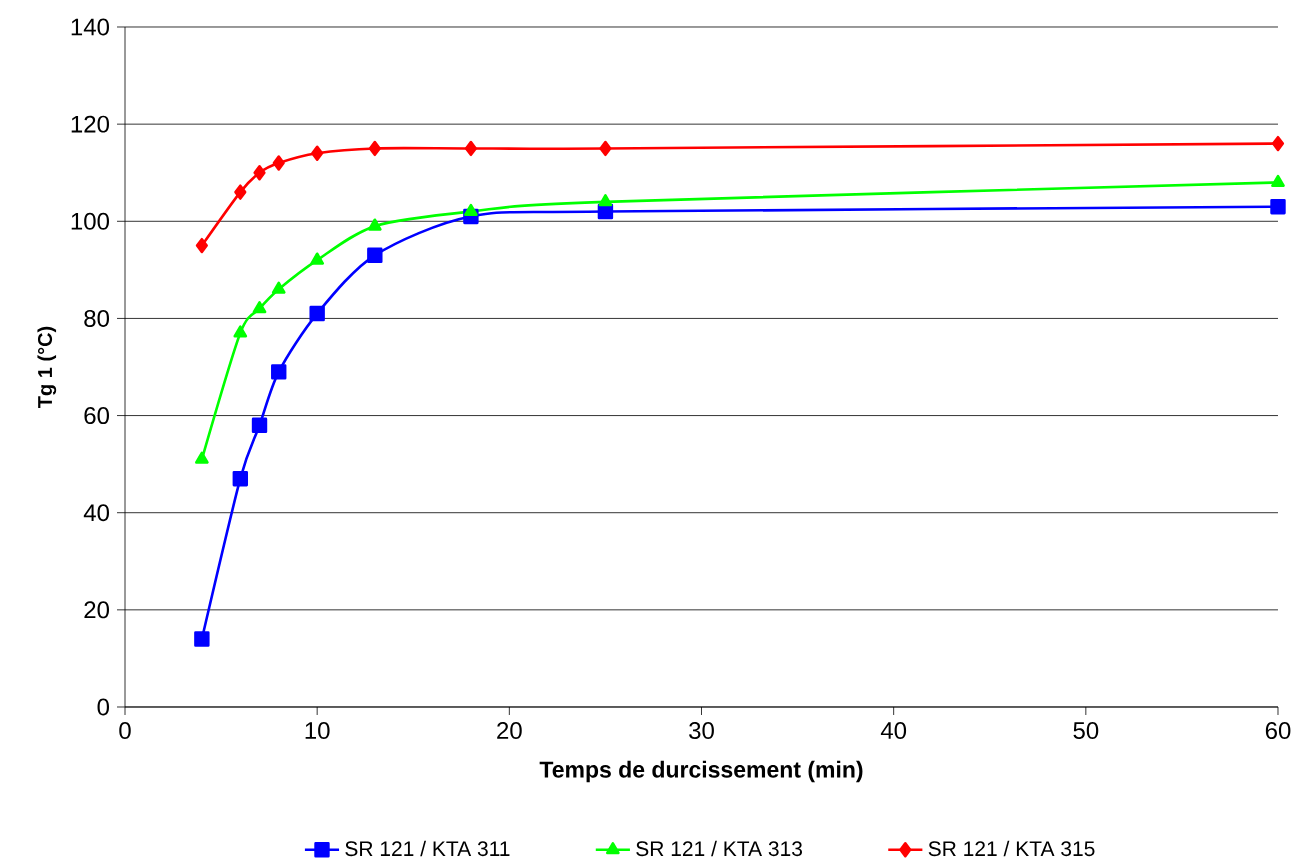 The image size is (1298, 867). What do you see at coordinates (97, 318) in the screenshot?
I see `y-tick-label: 80` at bounding box center [97, 318].